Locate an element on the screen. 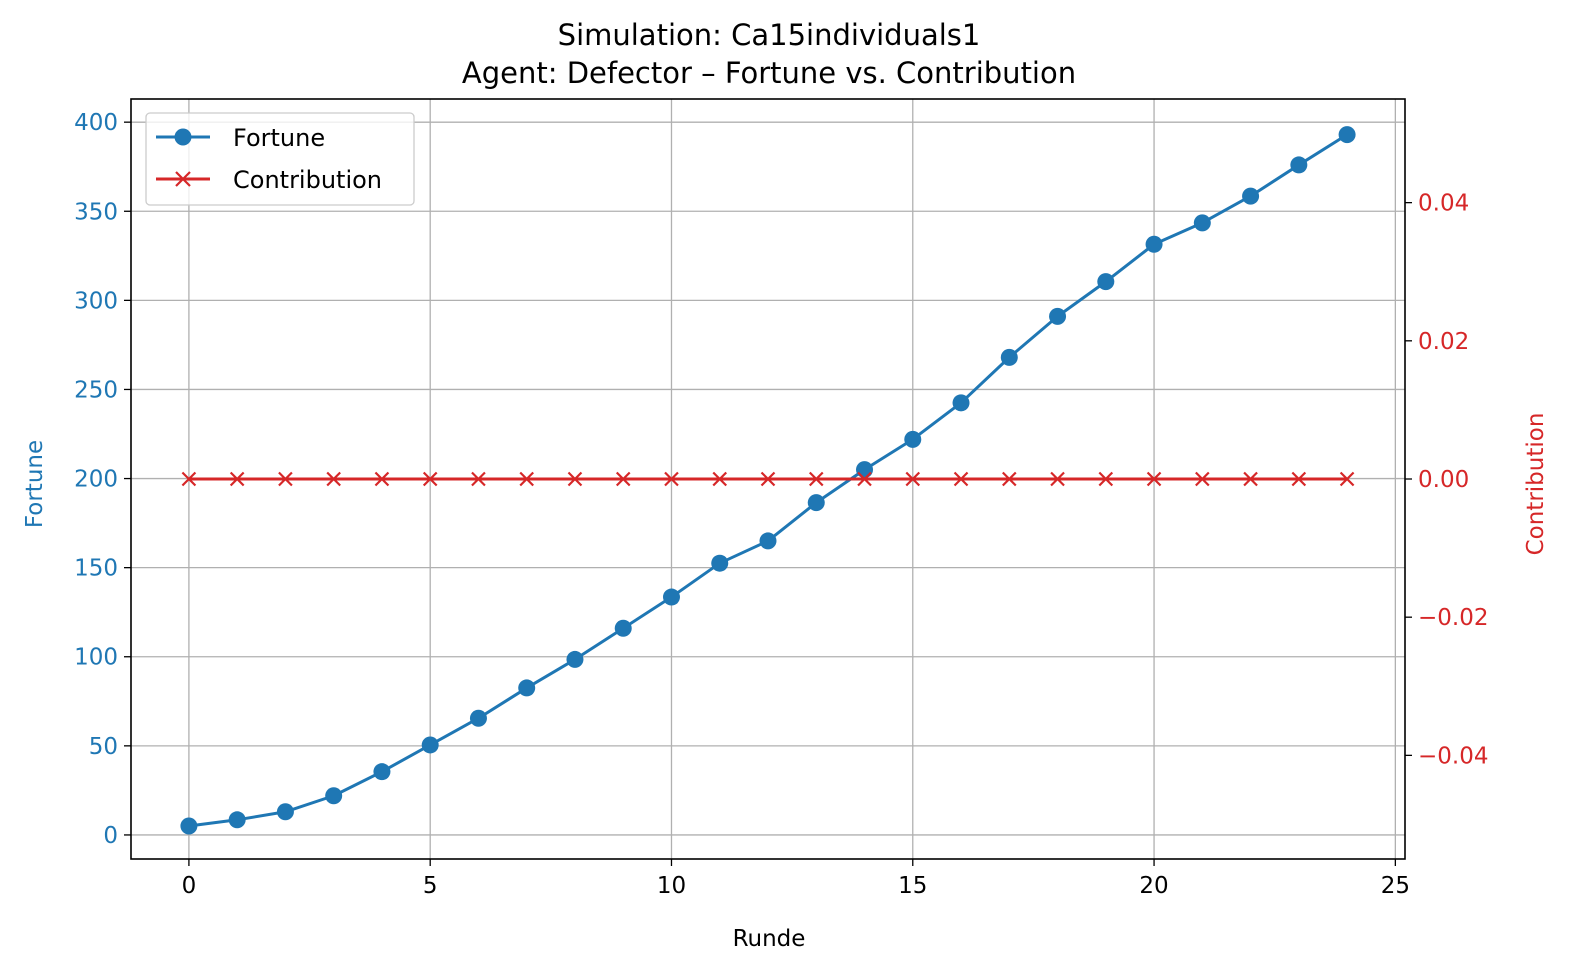  legend: Fortune Contribution is located at coordinates (280, 159).